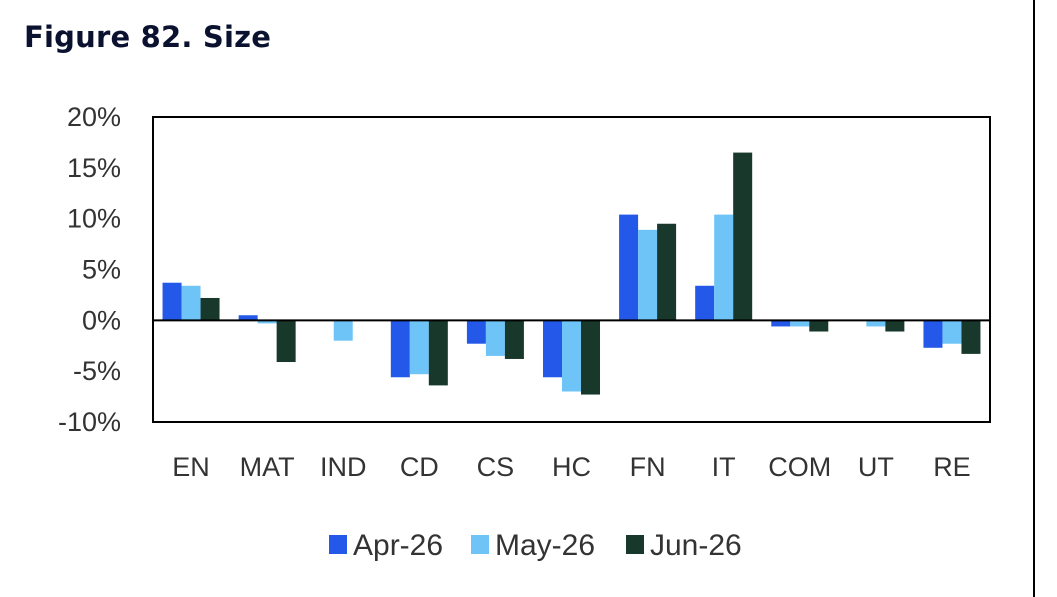 The height and width of the screenshot is (597, 1057). Describe the element at coordinates (743, 236) in the screenshot. I see `bar-jun-26-it` at that location.